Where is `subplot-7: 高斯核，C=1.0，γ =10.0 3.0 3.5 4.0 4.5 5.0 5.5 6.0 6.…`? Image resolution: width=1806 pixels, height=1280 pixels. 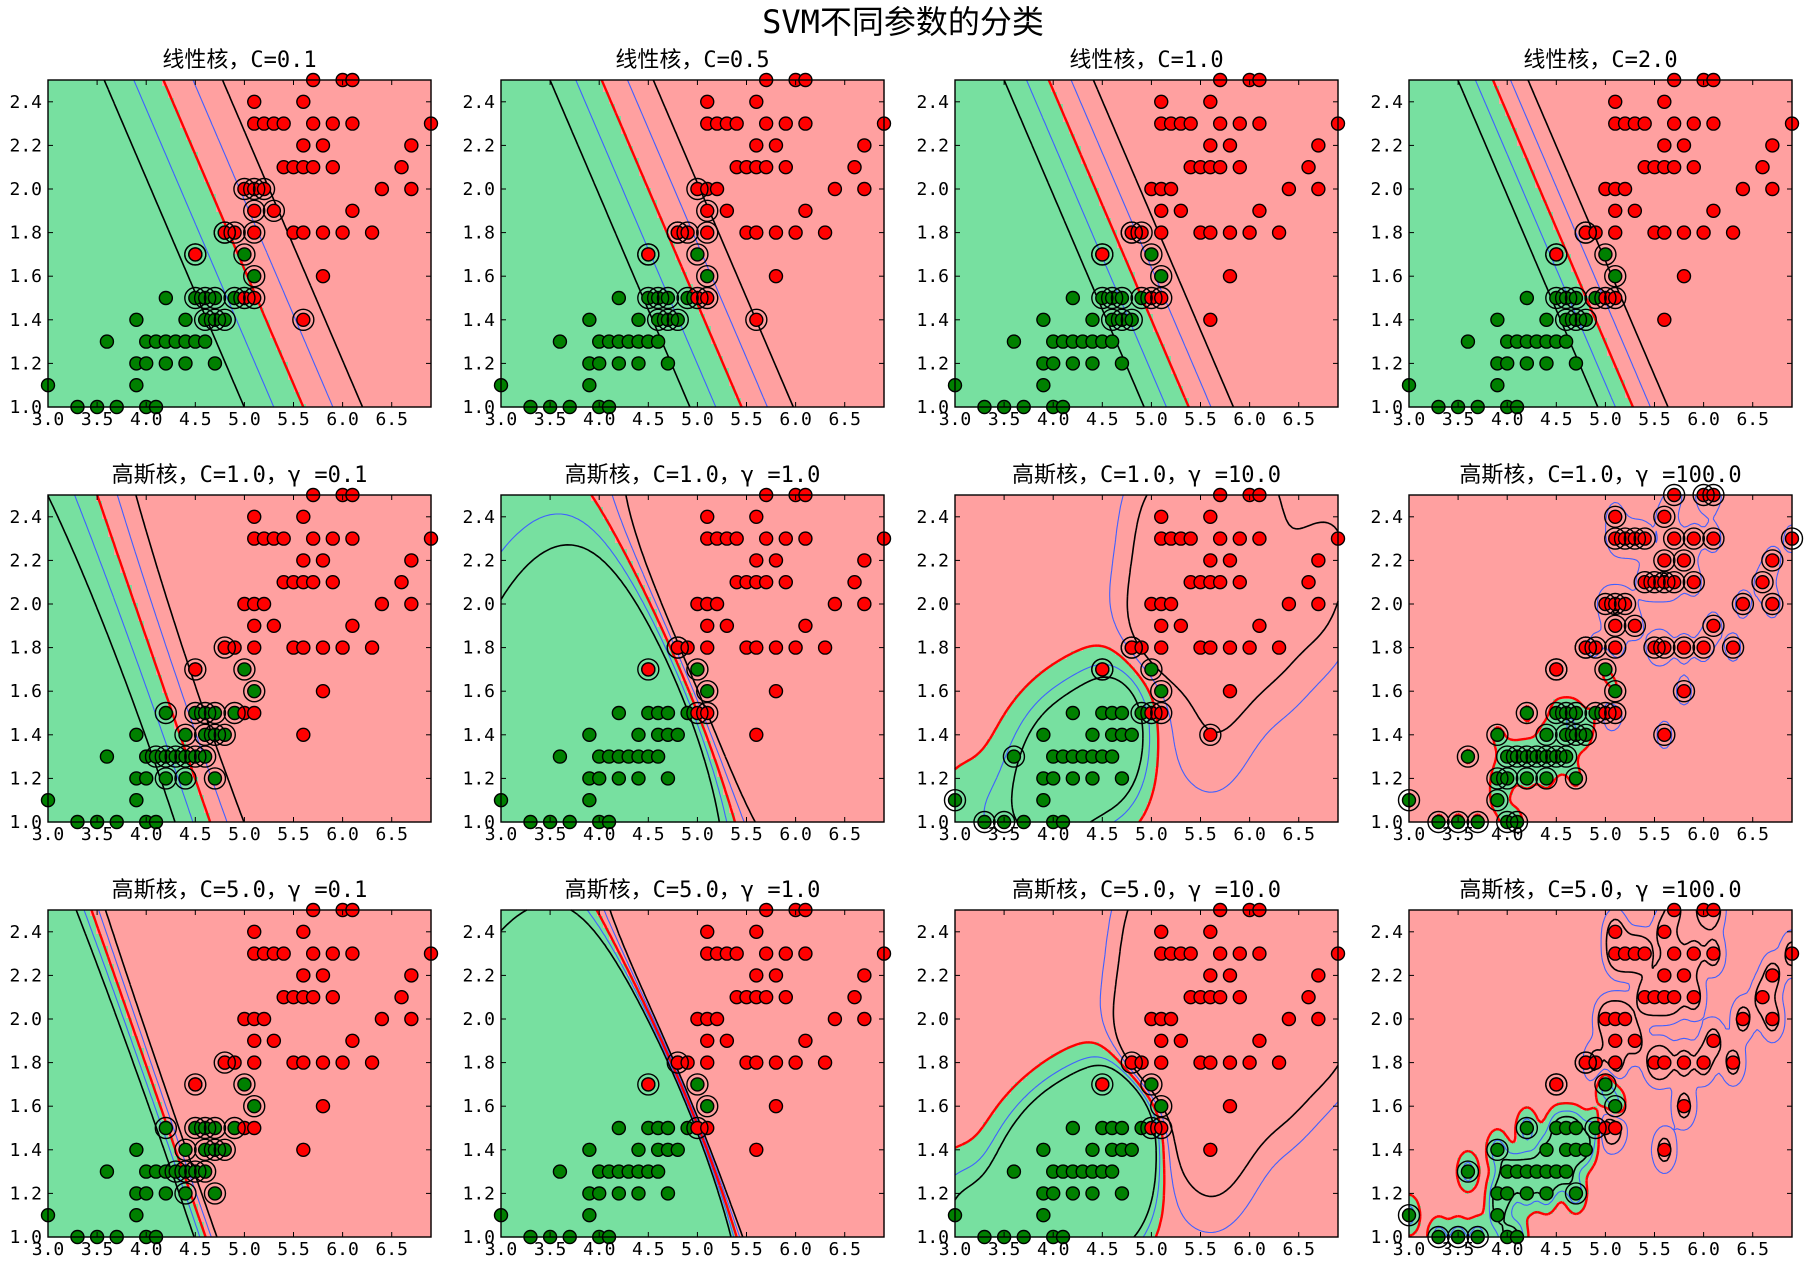
subplot-7: 高斯核，C=1.0，γ =10.0 3.0 3.5 4.0 4.5 5.0 5.5 6.0 6.… is located at coordinates (1128, 658).